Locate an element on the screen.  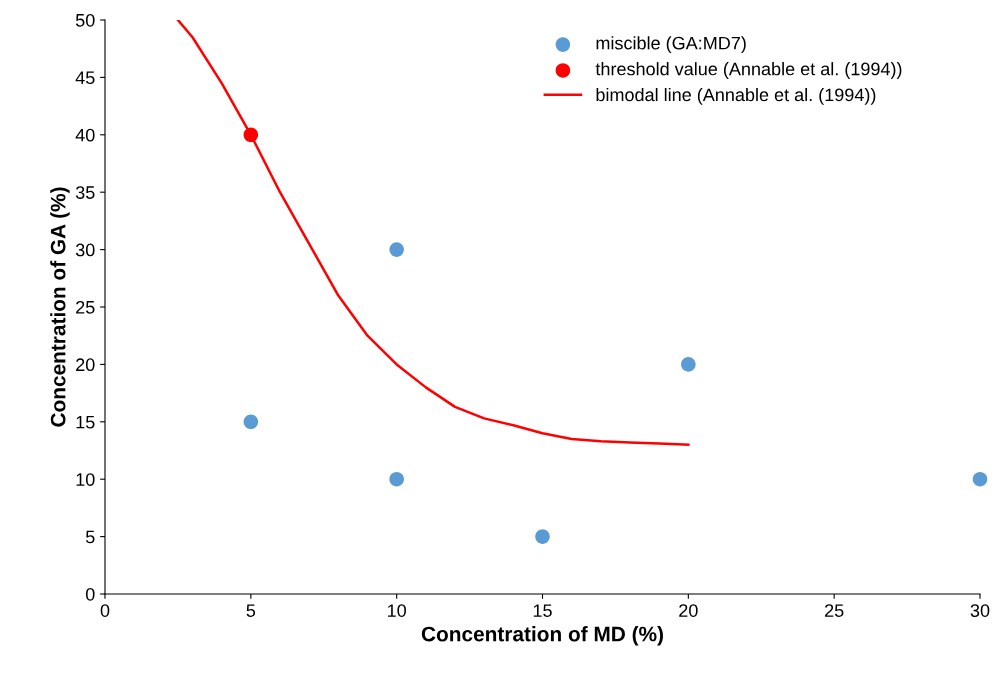
x-tick-label: 5 is located at coordinates (251, 610).